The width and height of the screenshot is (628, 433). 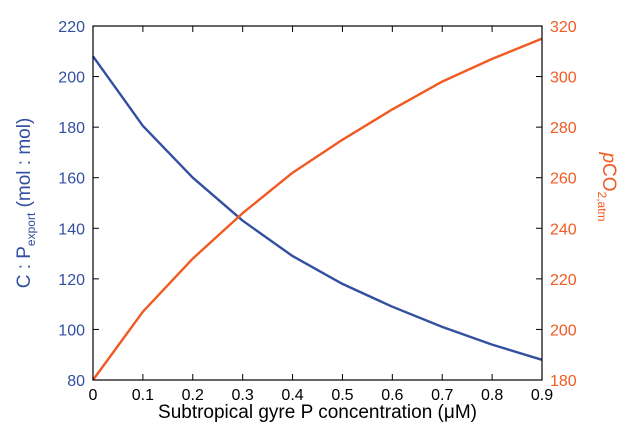 I want to click on x-tick-label: 0.6, so click(x=392, y=395).